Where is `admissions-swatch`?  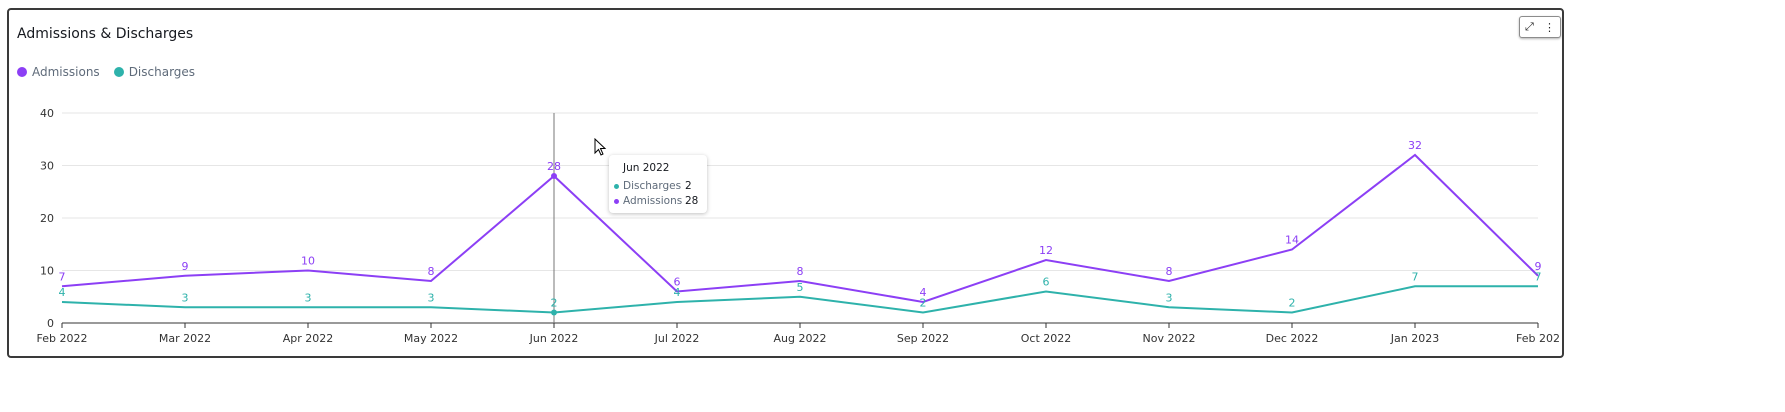
admissions-swatch is located at coordinates (22, 72).